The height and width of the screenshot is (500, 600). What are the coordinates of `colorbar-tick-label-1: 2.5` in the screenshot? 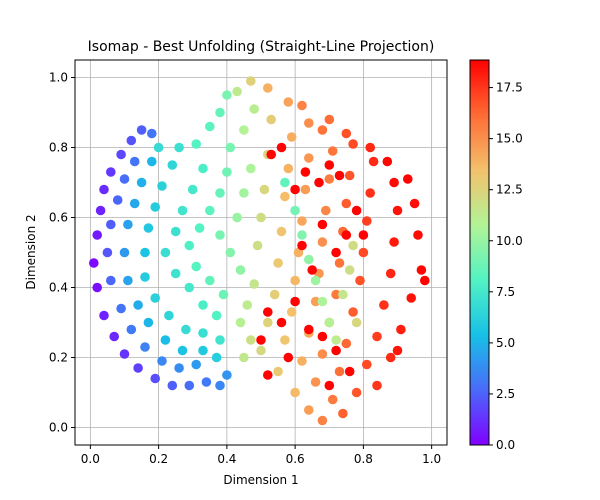 It's located at (505, 394).